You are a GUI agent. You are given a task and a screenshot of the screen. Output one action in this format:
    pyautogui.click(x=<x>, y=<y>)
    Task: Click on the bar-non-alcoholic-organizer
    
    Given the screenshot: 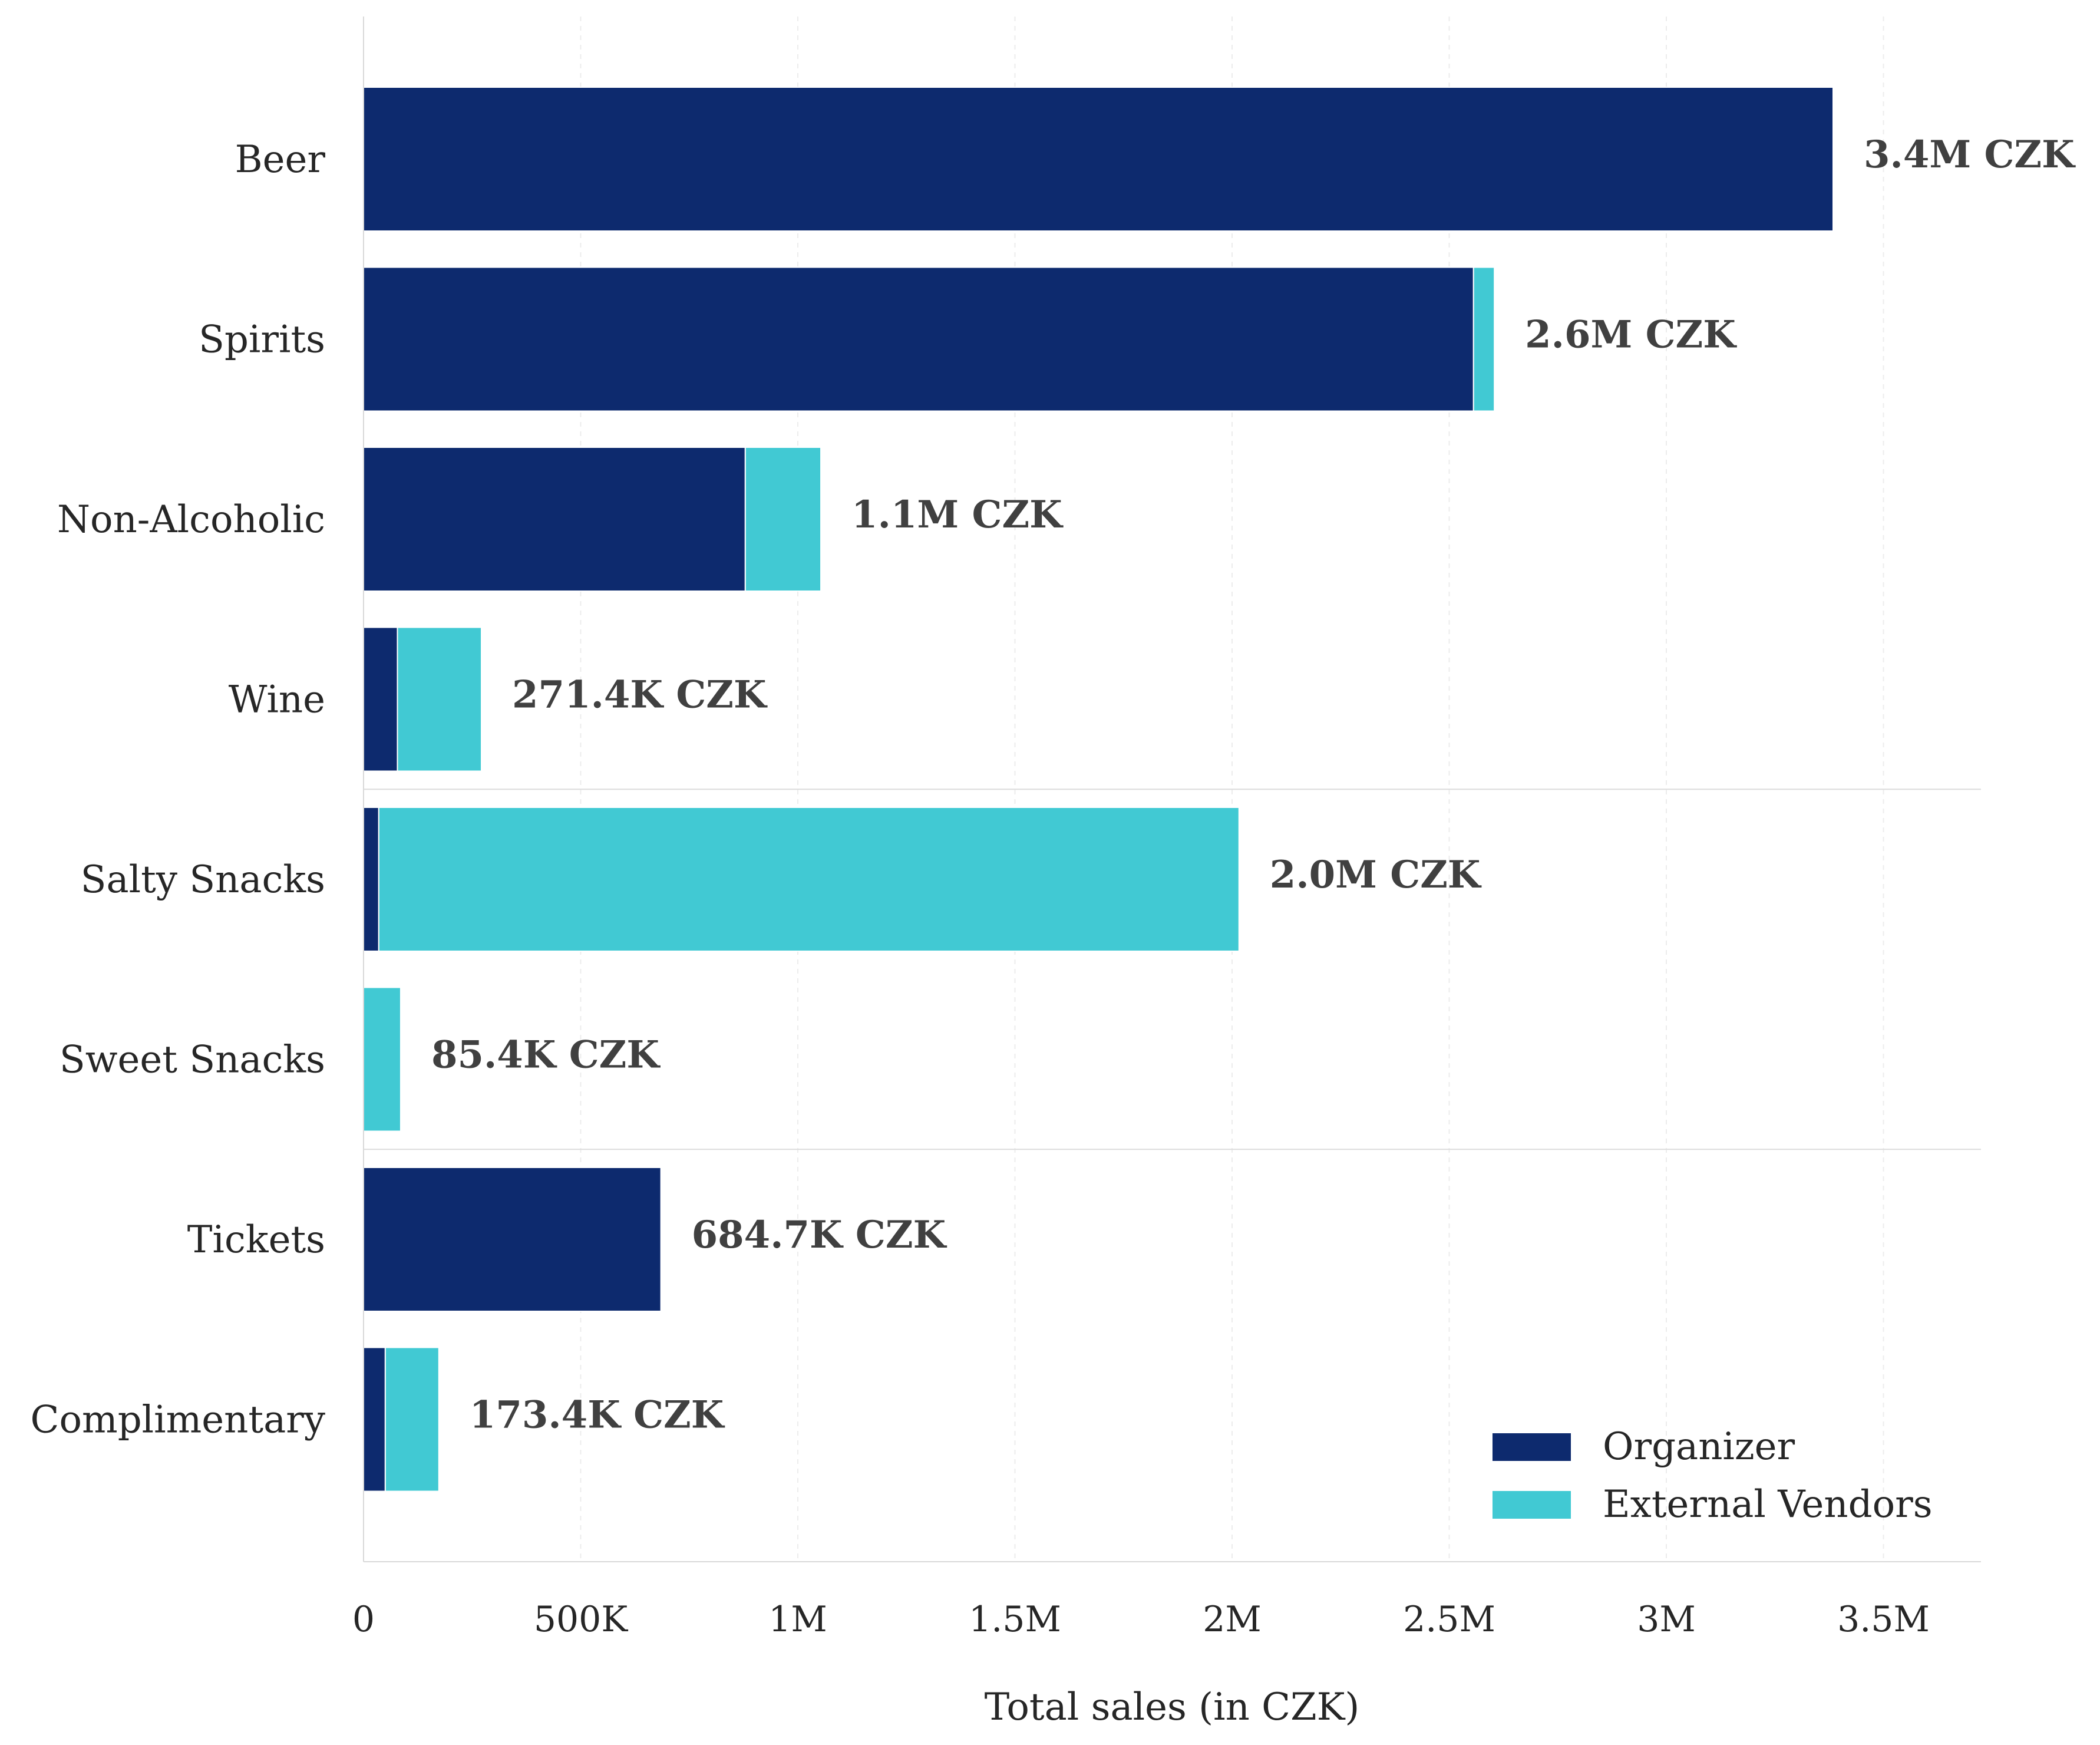 What is the action you would take?
    pyautogui.click(x=554, y=520)
    